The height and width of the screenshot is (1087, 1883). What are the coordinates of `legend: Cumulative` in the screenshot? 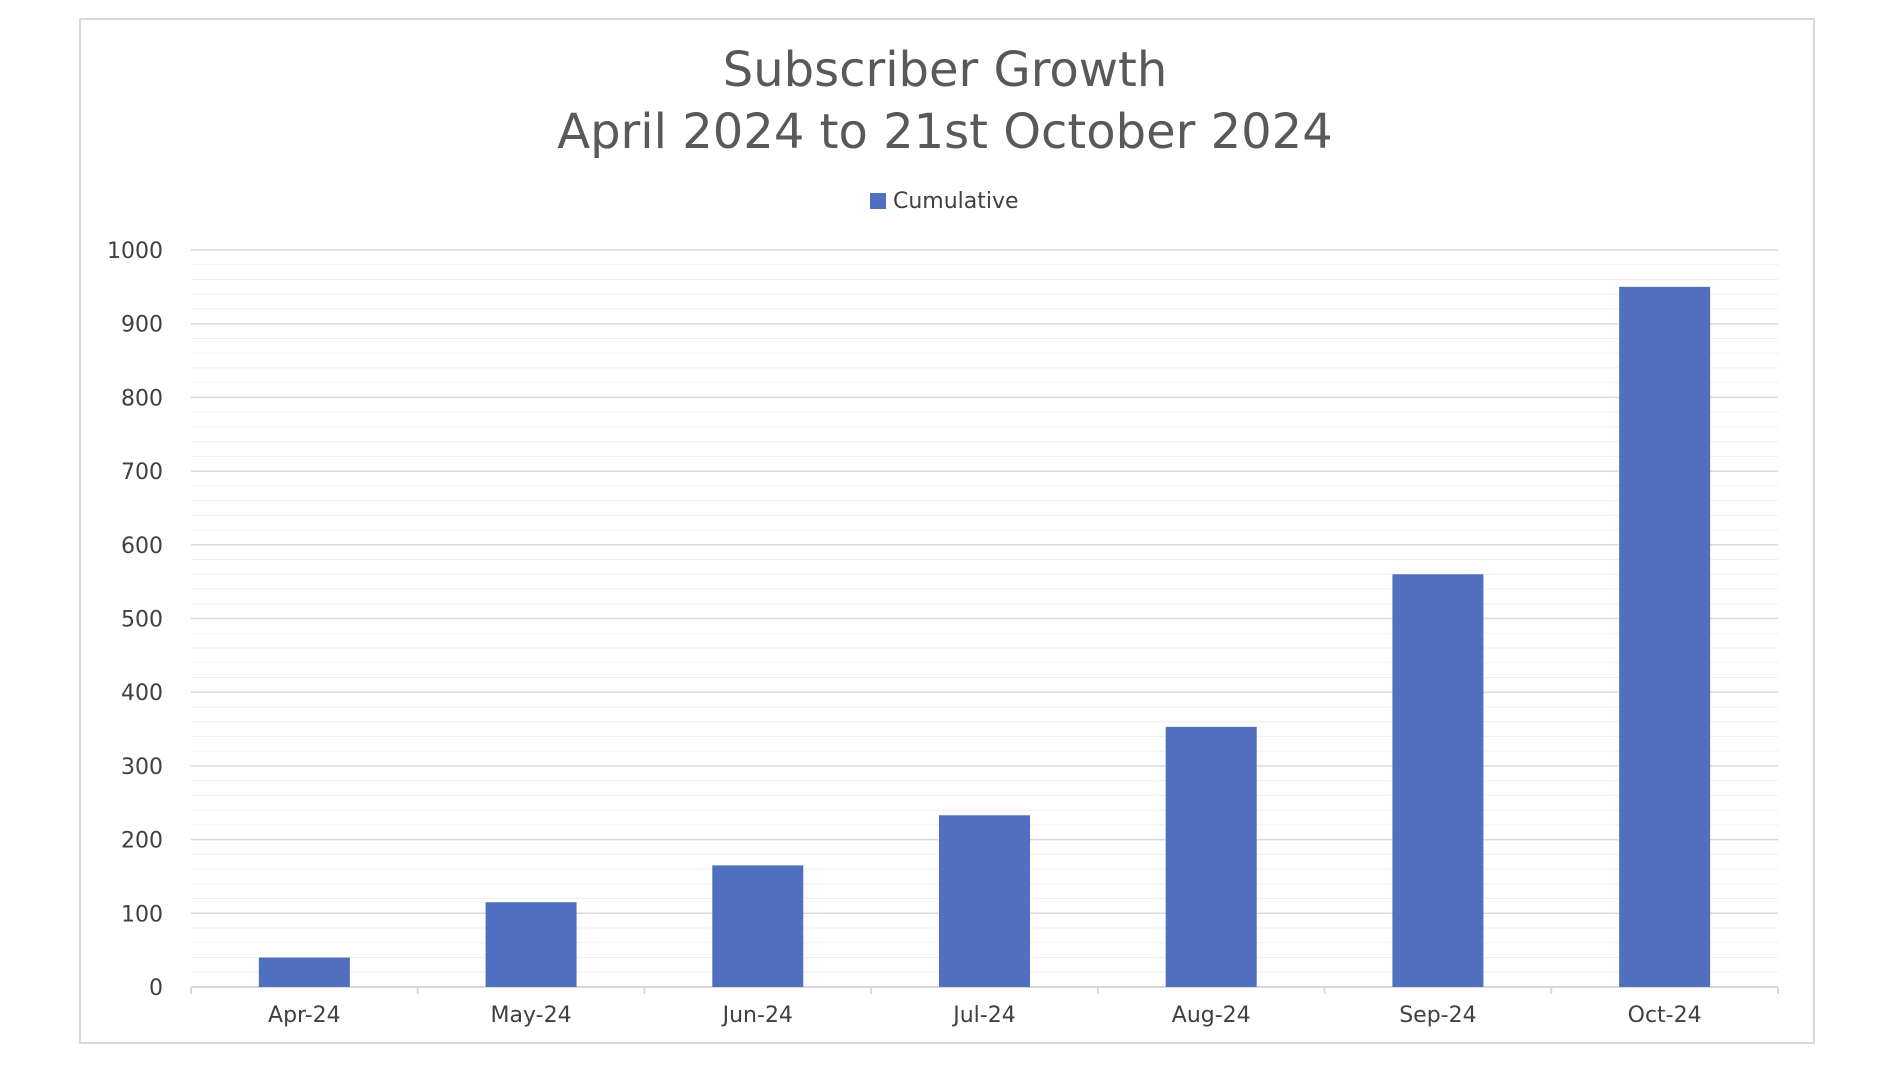 It's located at (944, 201).